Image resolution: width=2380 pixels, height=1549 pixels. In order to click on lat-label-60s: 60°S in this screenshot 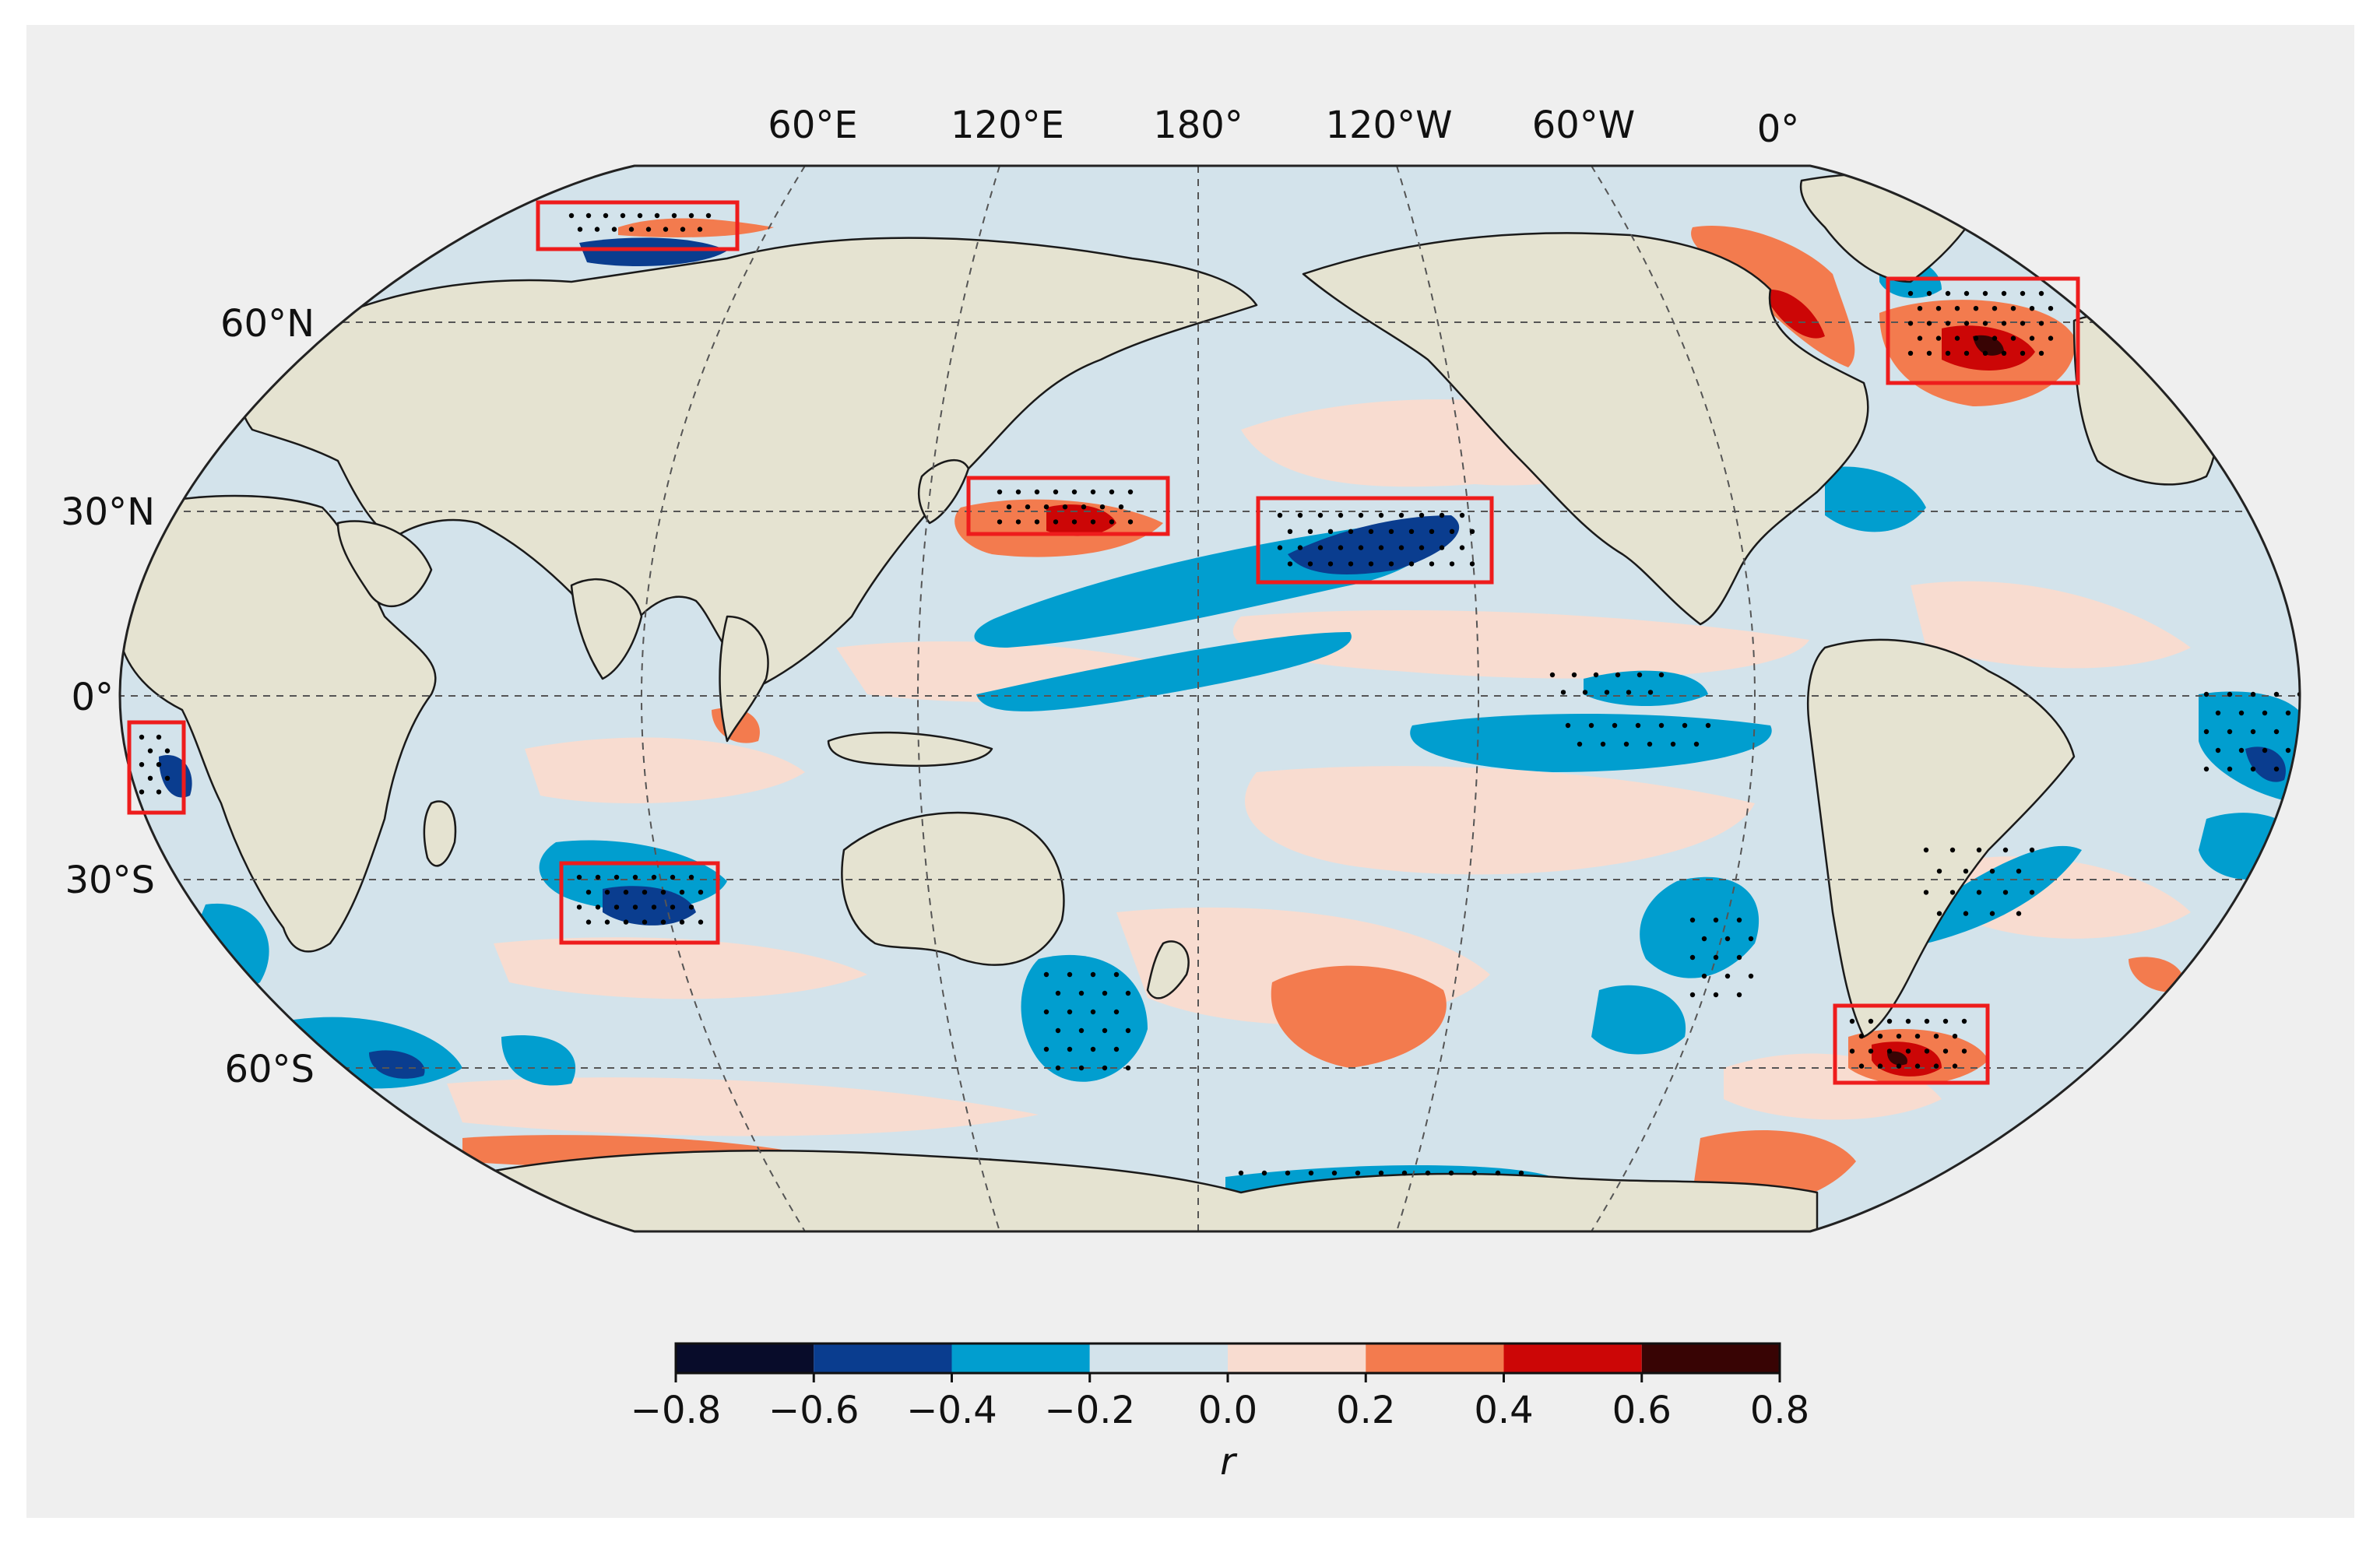, I will do `click(269, 1069)`.